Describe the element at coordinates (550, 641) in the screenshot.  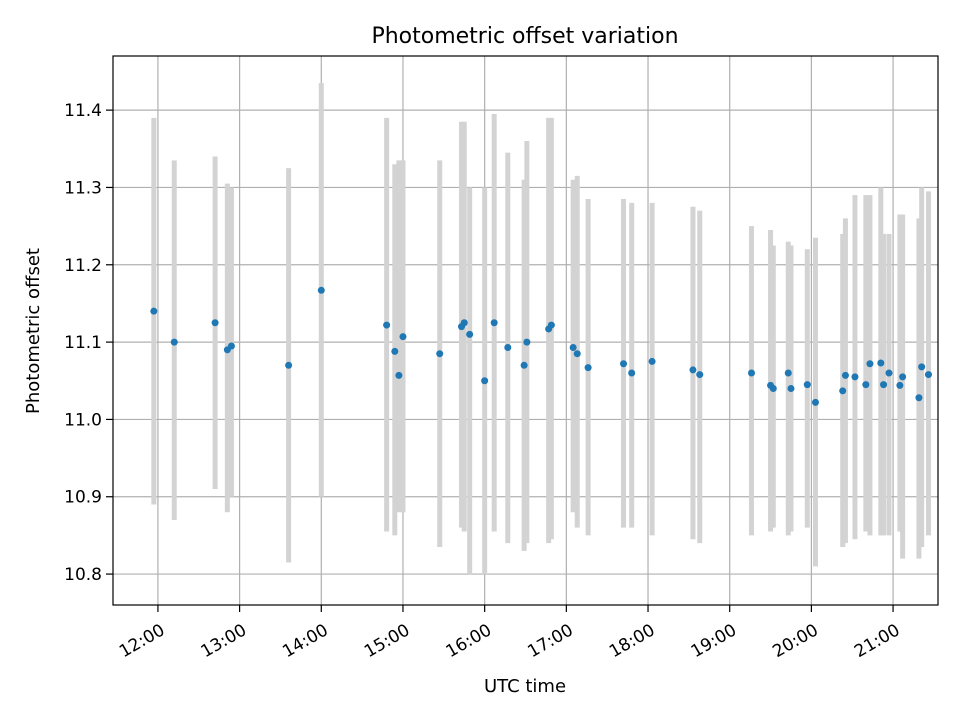
I see `x-tick-label: 17:00` at that location.